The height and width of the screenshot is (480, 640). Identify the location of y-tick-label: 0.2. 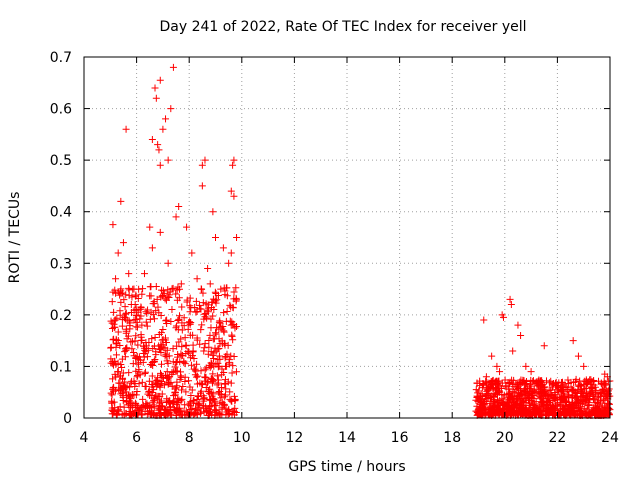
(61, 316).